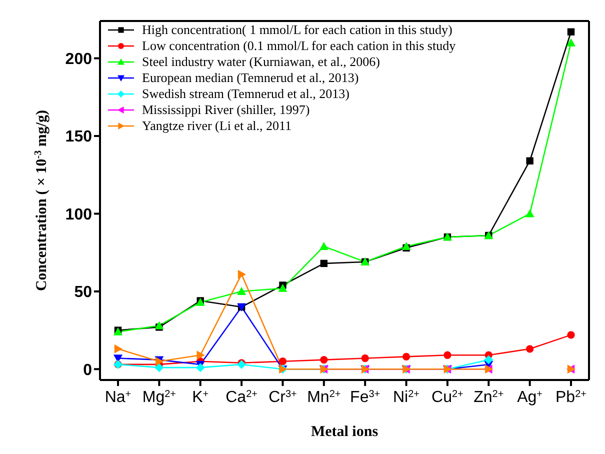 The height and width of the screenshot is (454, 605). I want to click on x-tick-label: Ag$^{+}$, so click(530, 397).